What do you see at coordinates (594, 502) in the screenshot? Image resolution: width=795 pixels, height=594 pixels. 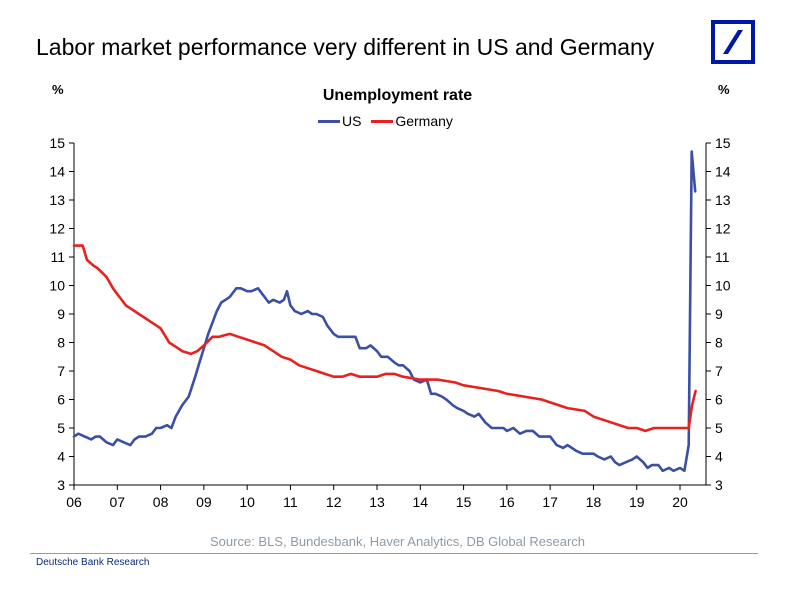 I see `x-tick-label: 18` at bounding box center [594, 502].